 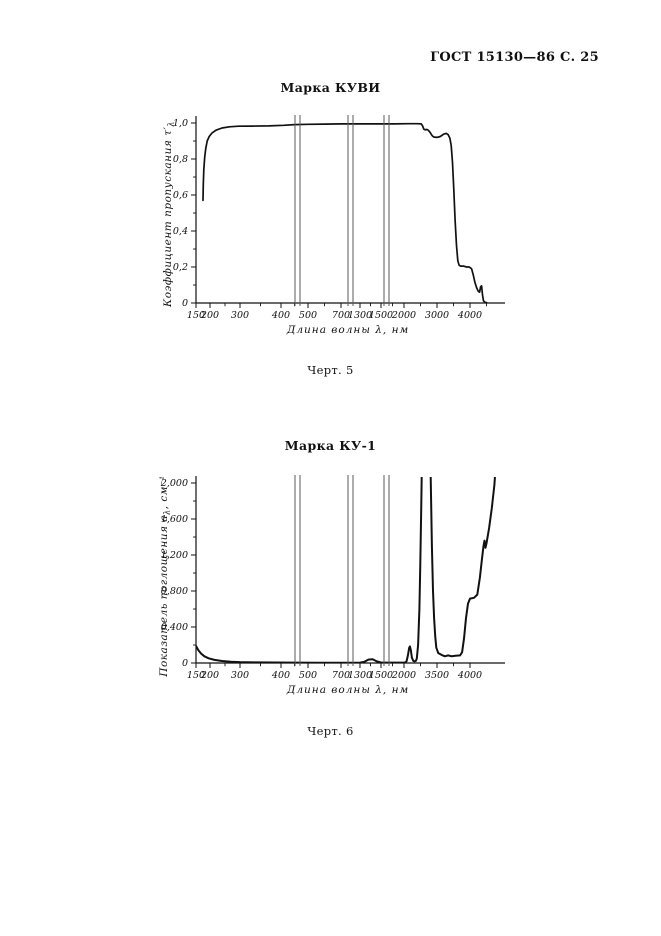 I want to click on y-tick-label: 1,0, so click(x=180, y=123).